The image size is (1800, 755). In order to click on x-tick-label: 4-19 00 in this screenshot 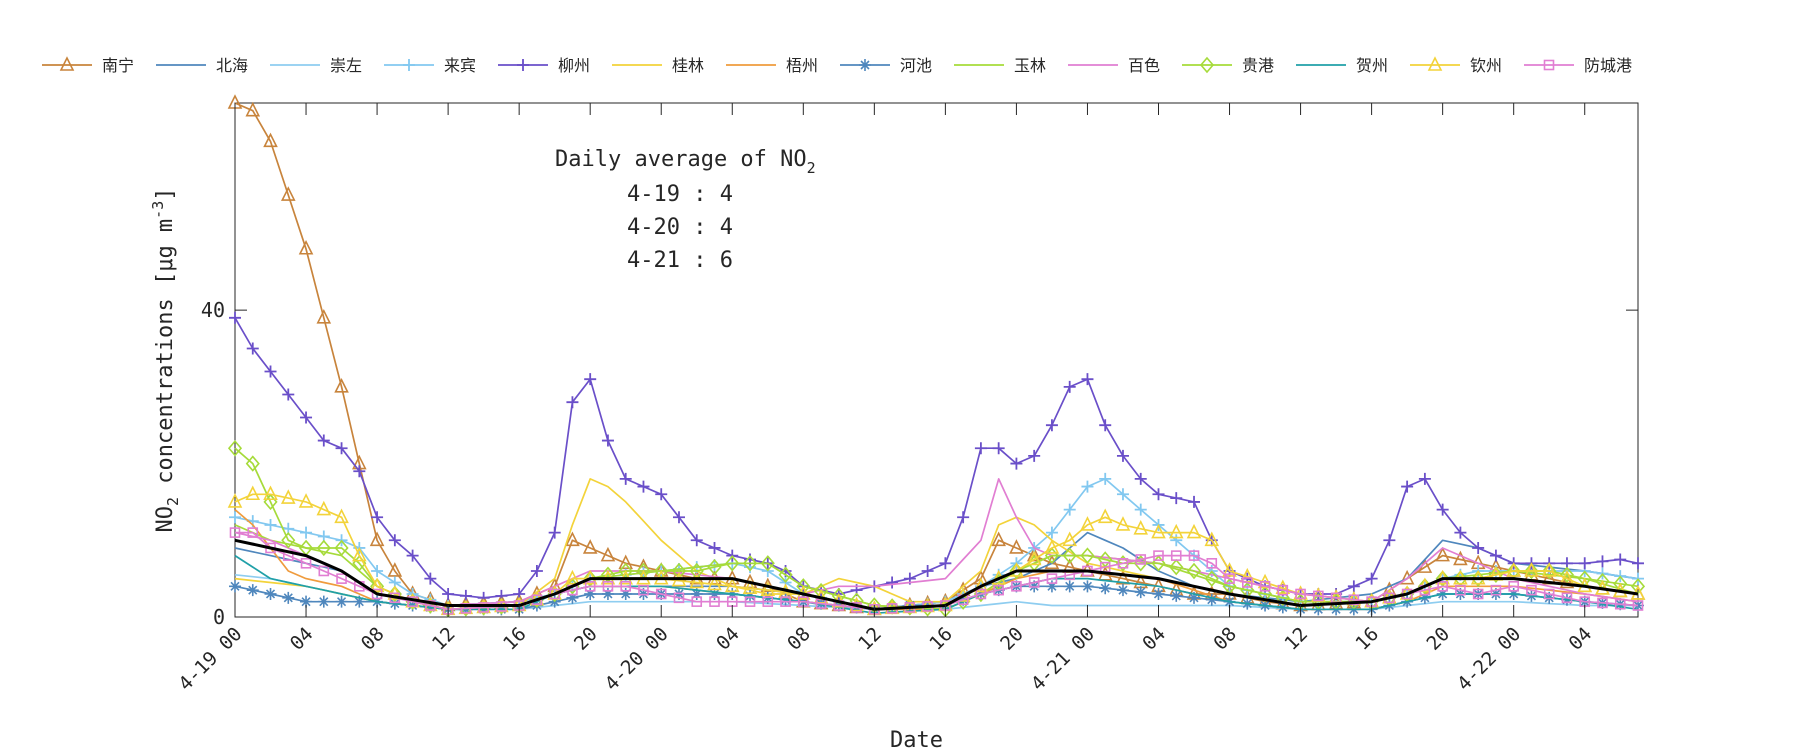, I will do `click(210, 659)`.